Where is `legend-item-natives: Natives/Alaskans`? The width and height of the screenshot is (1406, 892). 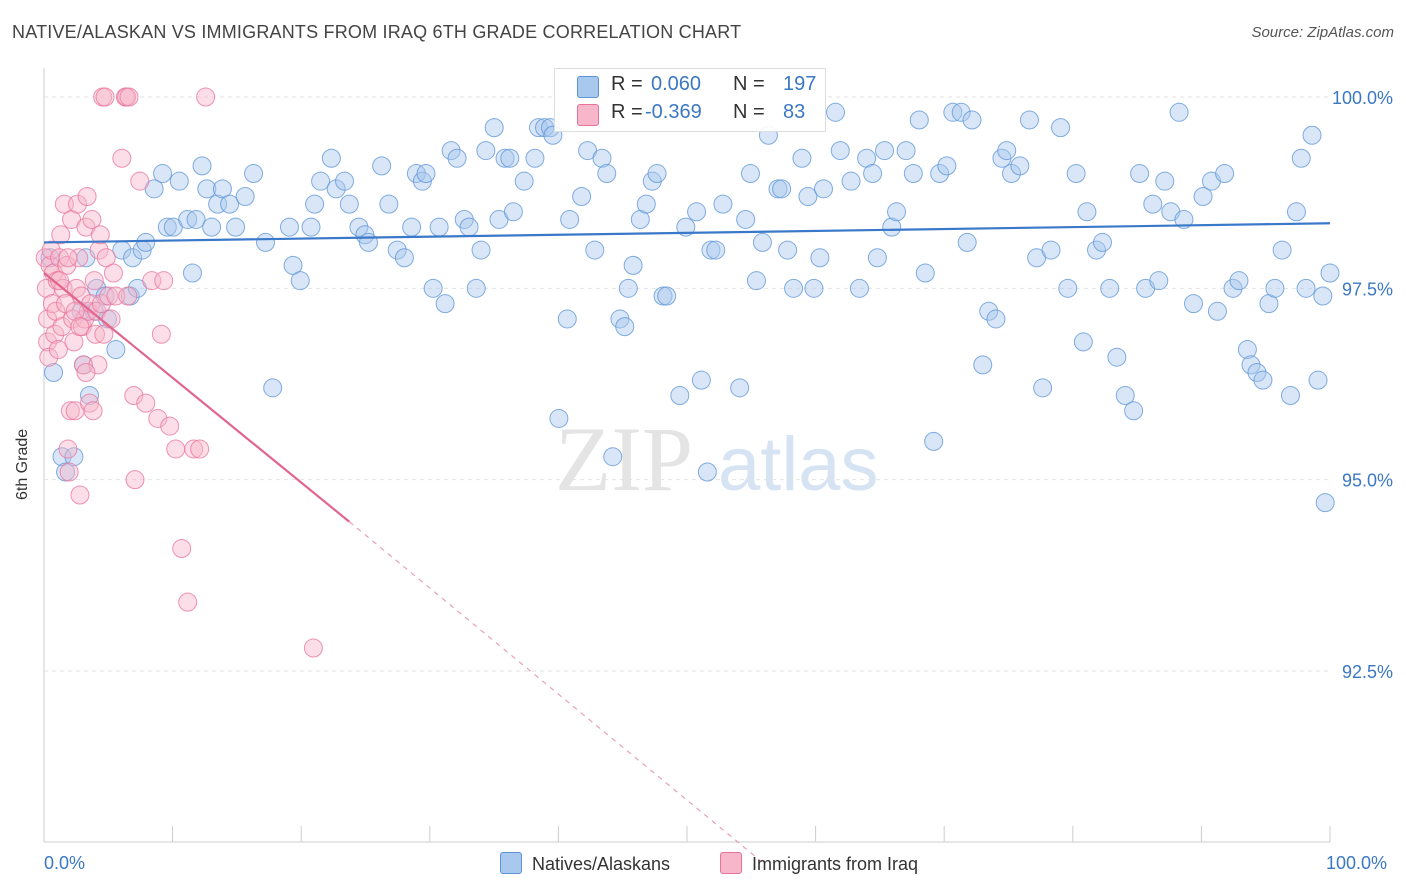
legend-item-natives: Natives/Alaskans is located at coordinates (585, 863).